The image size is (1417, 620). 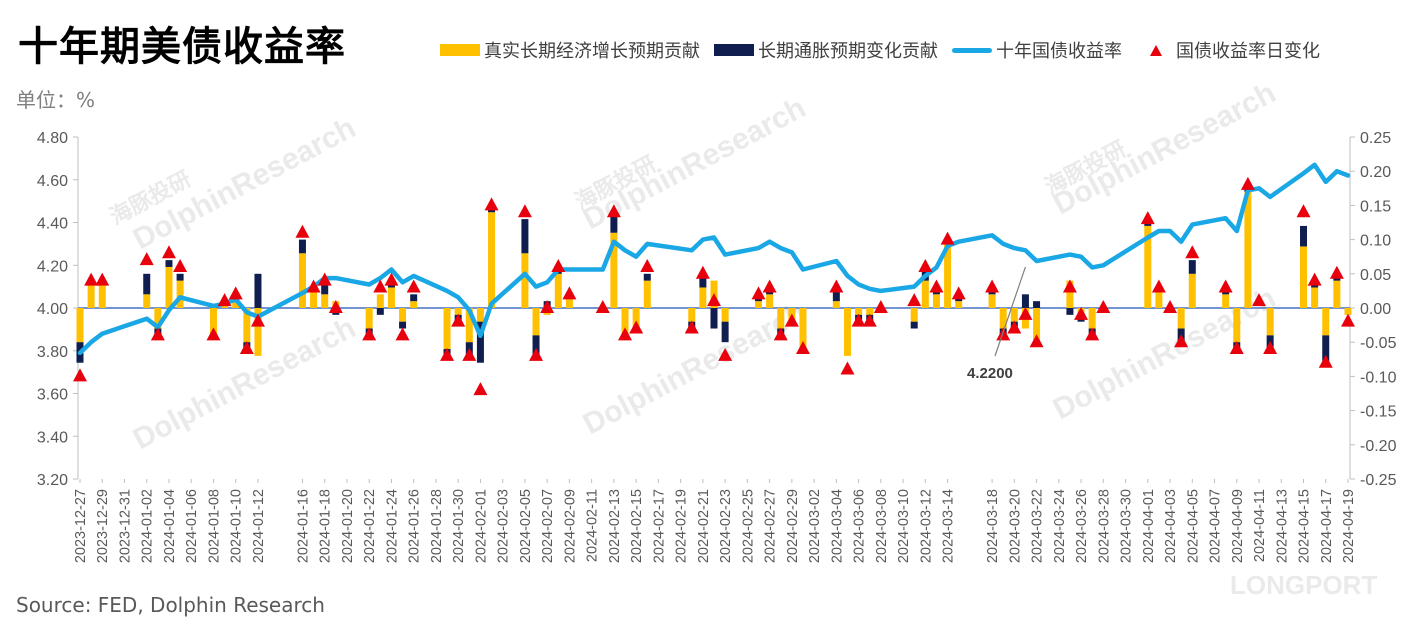 I want to click on legend-label-inflation: 长期通胀预期变化贡献, so click(x=848, y=51).